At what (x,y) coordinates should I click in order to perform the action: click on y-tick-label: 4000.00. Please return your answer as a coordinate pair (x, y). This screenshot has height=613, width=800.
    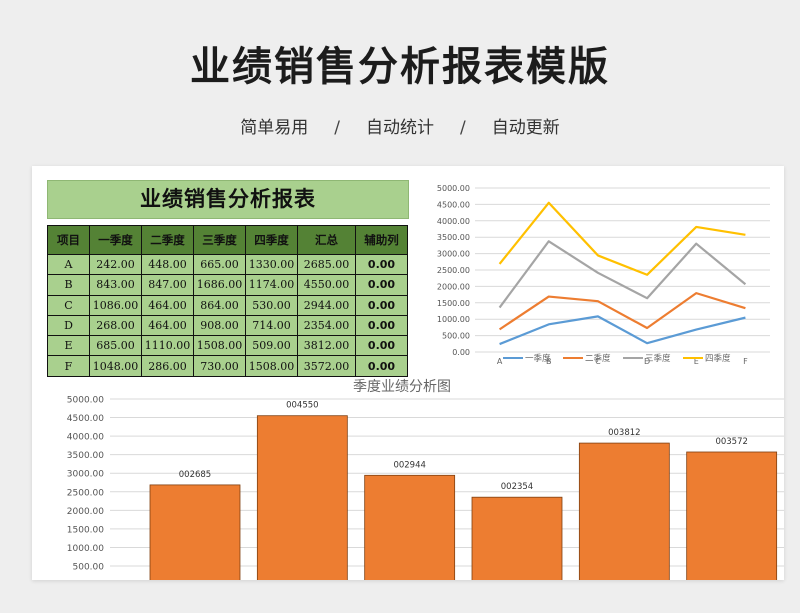
    Looking at the image, I should click on (453, 221).